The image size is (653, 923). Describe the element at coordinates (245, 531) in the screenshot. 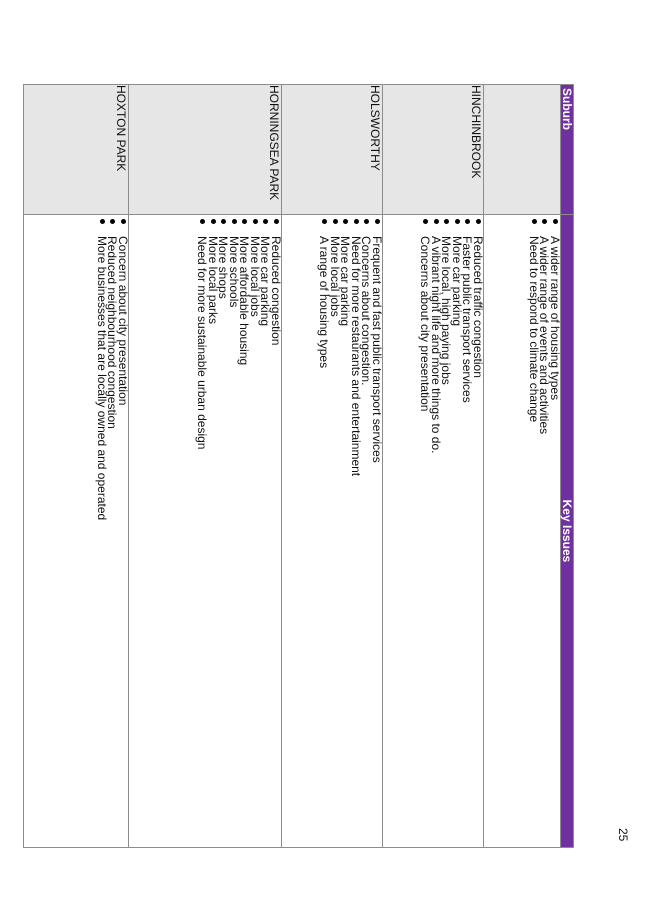

I see `issue-list-item: More affordable housing` at that location.